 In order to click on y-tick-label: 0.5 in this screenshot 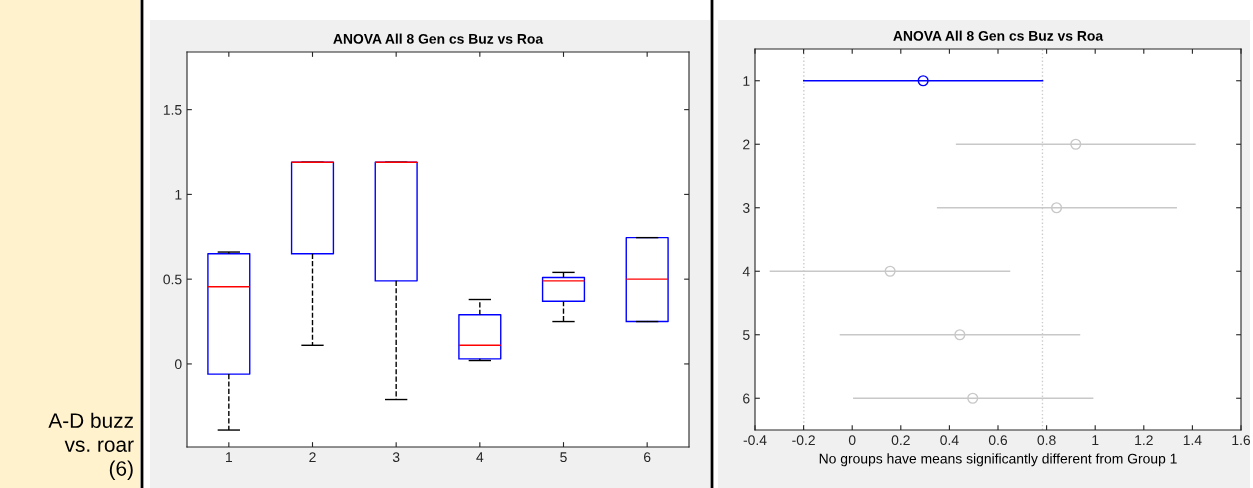, I will do `click(172, 279)`.